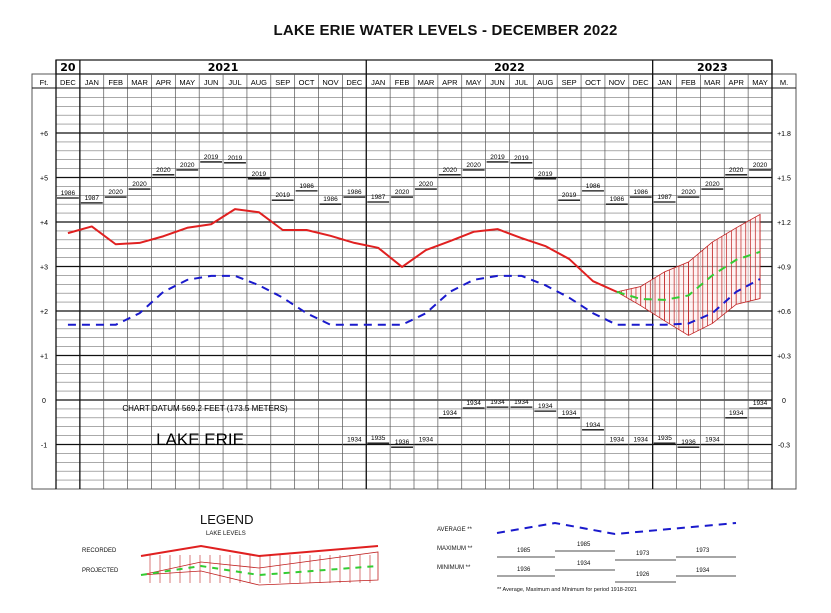 This screenshot has height=613, width=831. What do you see at coordinates (445, 30) in the screenshot?
I see `chart-title: LAKE ERIE WATER LEVELS - DECEMBER 2022` at bounding box center [445, 30].